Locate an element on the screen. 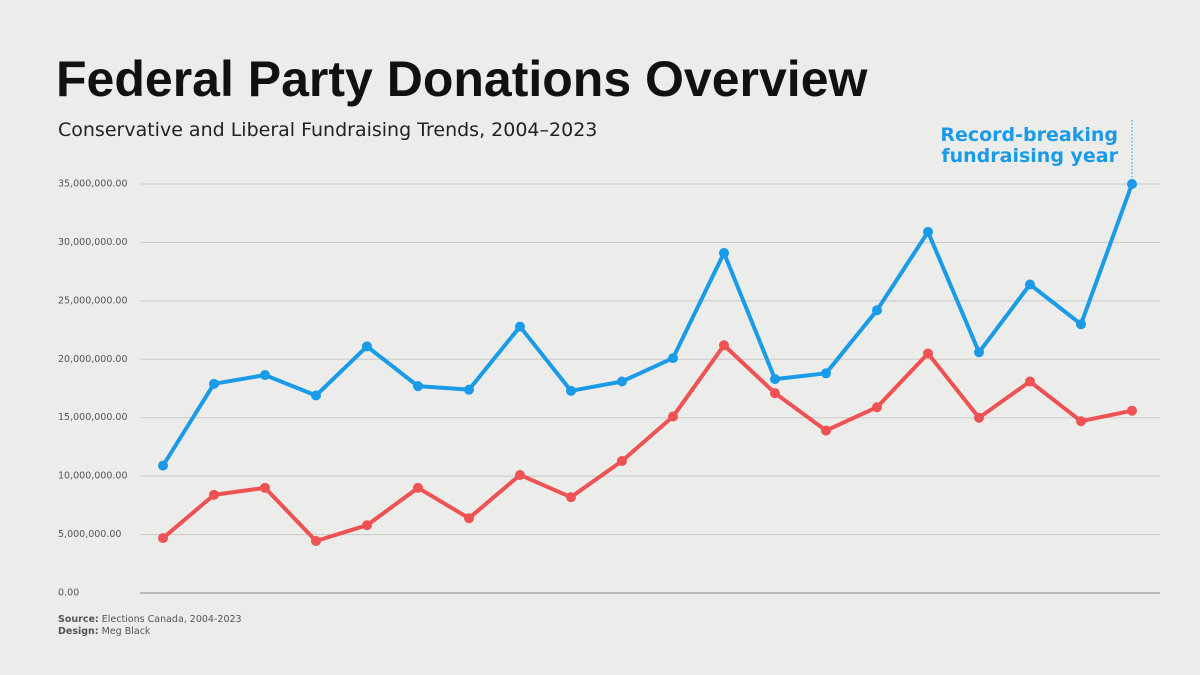  y-tick-label: 25,000,000.00 is located at coordinates (93, 300).